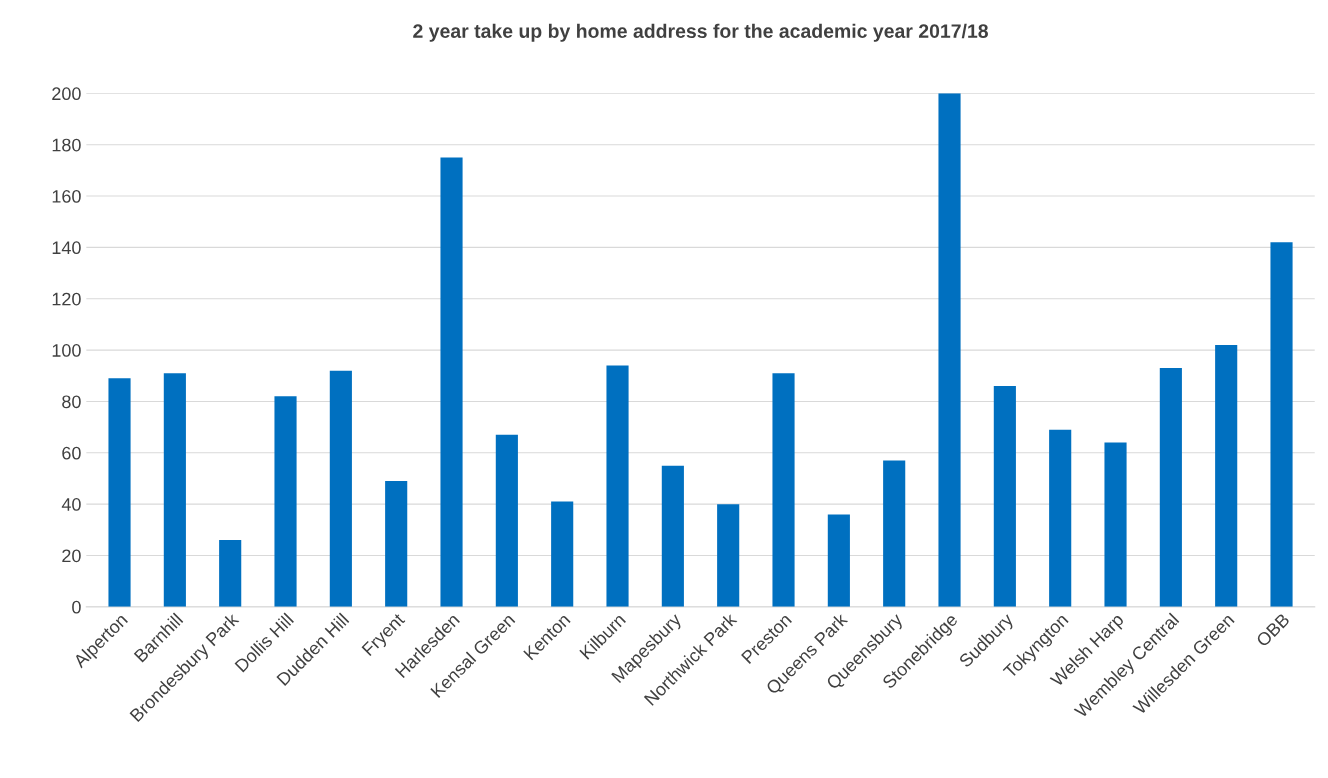 The width and height of the screenshot is (1328, 778). What do you see at coordinates (71, 402) in the screenshot?
I see `y-tick-label: 80` at bounding box center [71, 402].